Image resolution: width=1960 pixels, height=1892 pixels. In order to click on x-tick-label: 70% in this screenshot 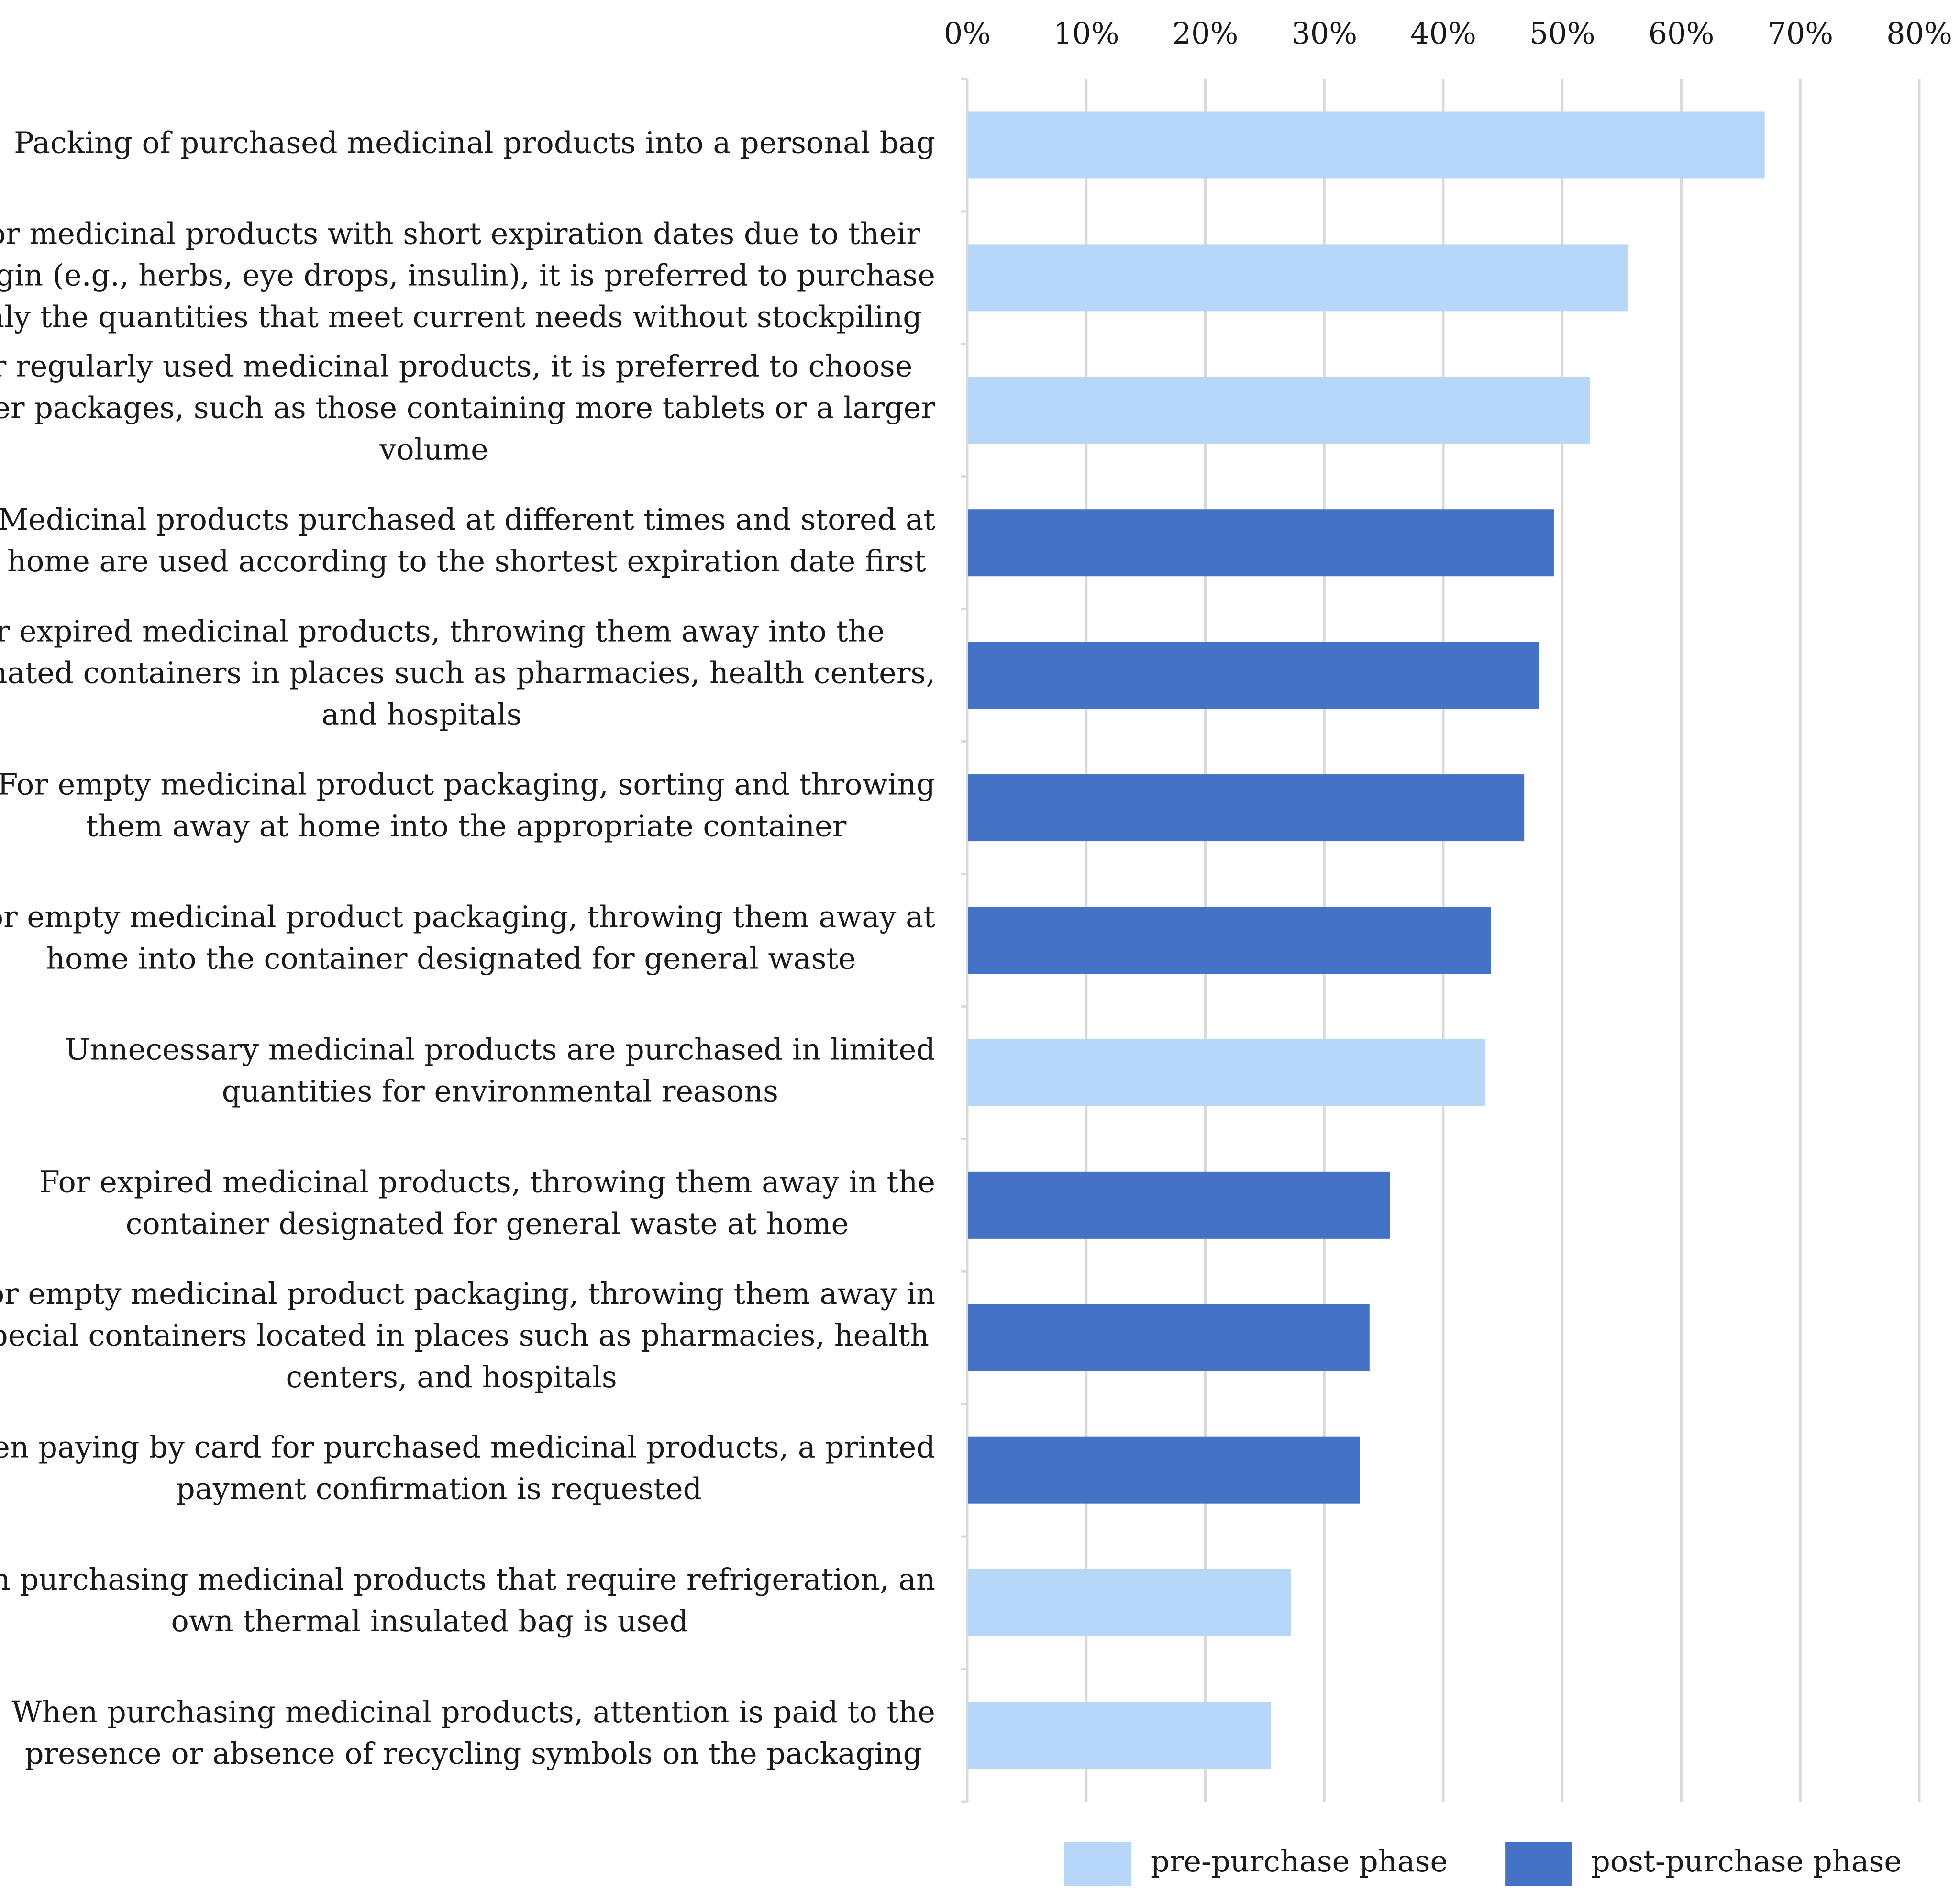, I will do `click(1800, 33)`.